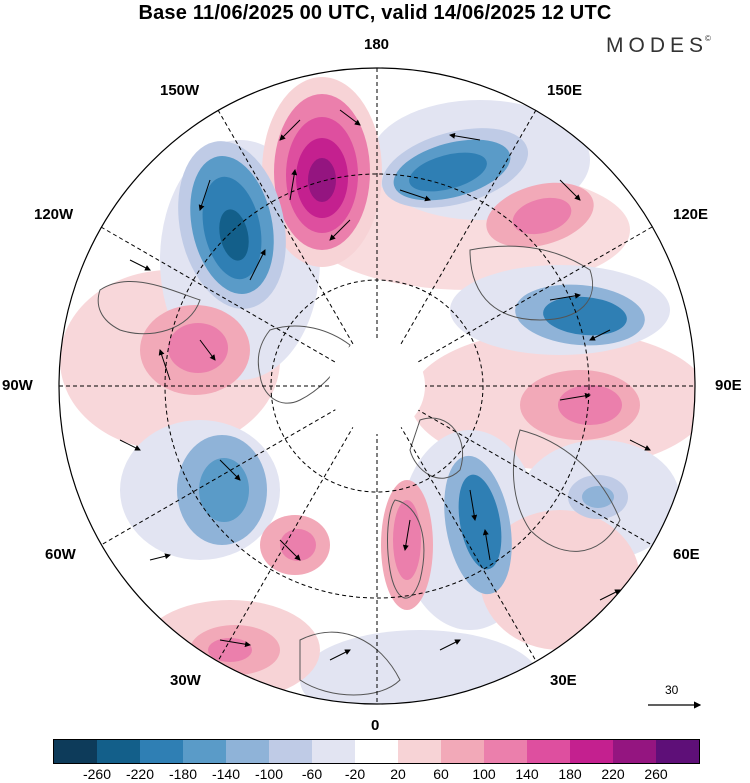  Describe the element at coordinates (54, 214) in the screenshot. I see `label-lon-120w: 120W` at that location.